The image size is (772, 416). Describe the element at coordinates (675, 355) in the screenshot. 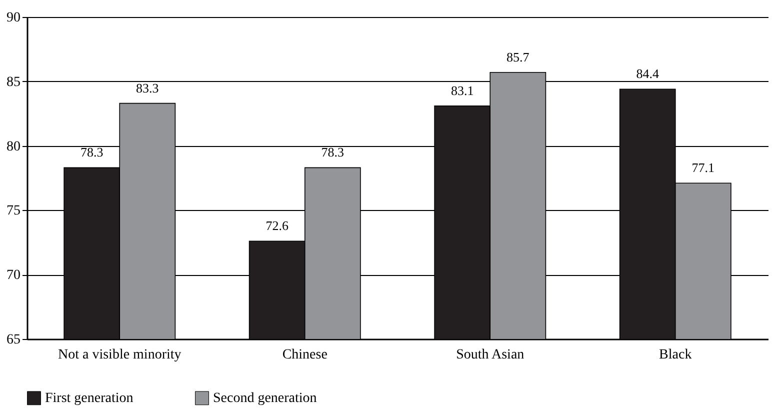

I see `x-tick-label: Black` at that location.